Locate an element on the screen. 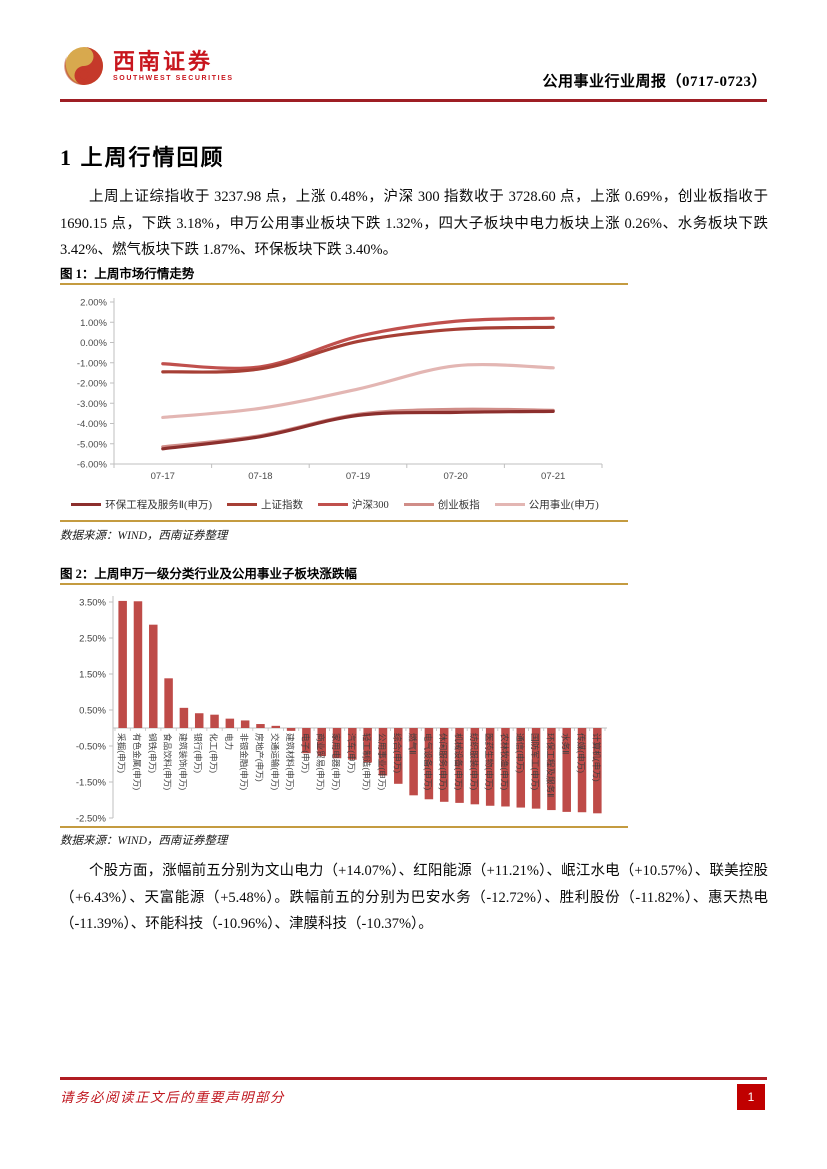 This screenshot has height=1169, width=827. company-logo-text: 西南证券 SOUTHWEST SECURITIES is located at coordinates (173, 65).